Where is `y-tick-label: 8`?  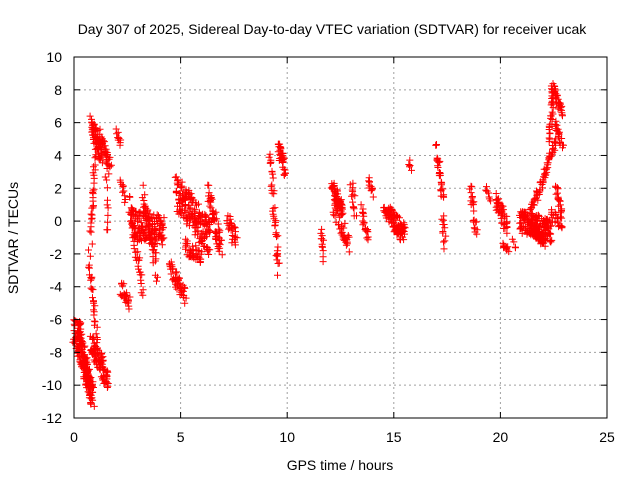
y-tick-label: 8 is located at coordinates (58, 90).